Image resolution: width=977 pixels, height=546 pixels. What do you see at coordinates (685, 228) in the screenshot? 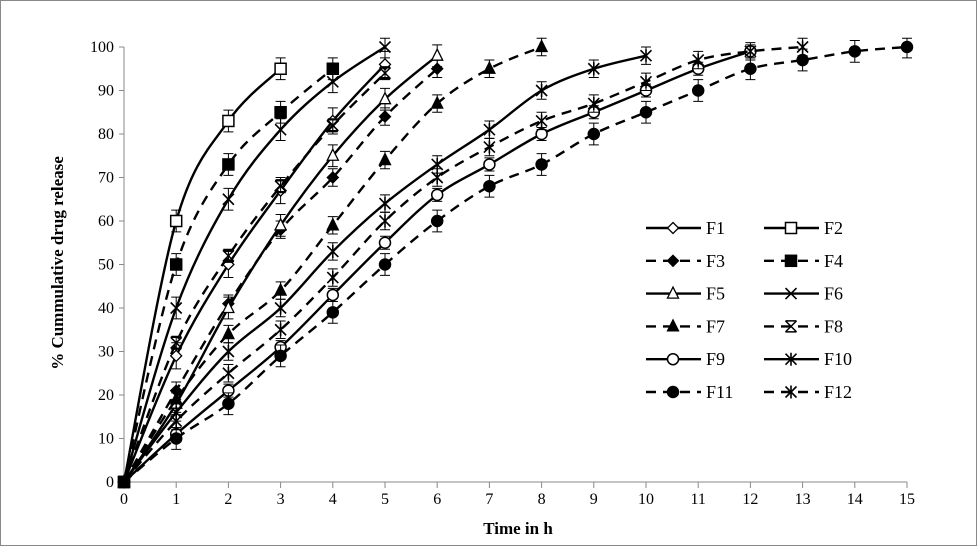
I see `legend-item-f1: F1` at bounding box center [685, 228].